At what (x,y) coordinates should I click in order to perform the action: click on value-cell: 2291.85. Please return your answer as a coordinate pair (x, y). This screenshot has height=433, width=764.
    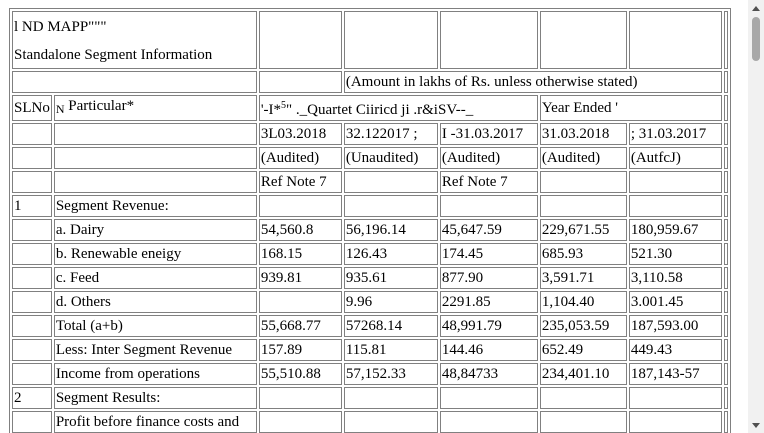
    Looking at the image, I should click on (488, 302).